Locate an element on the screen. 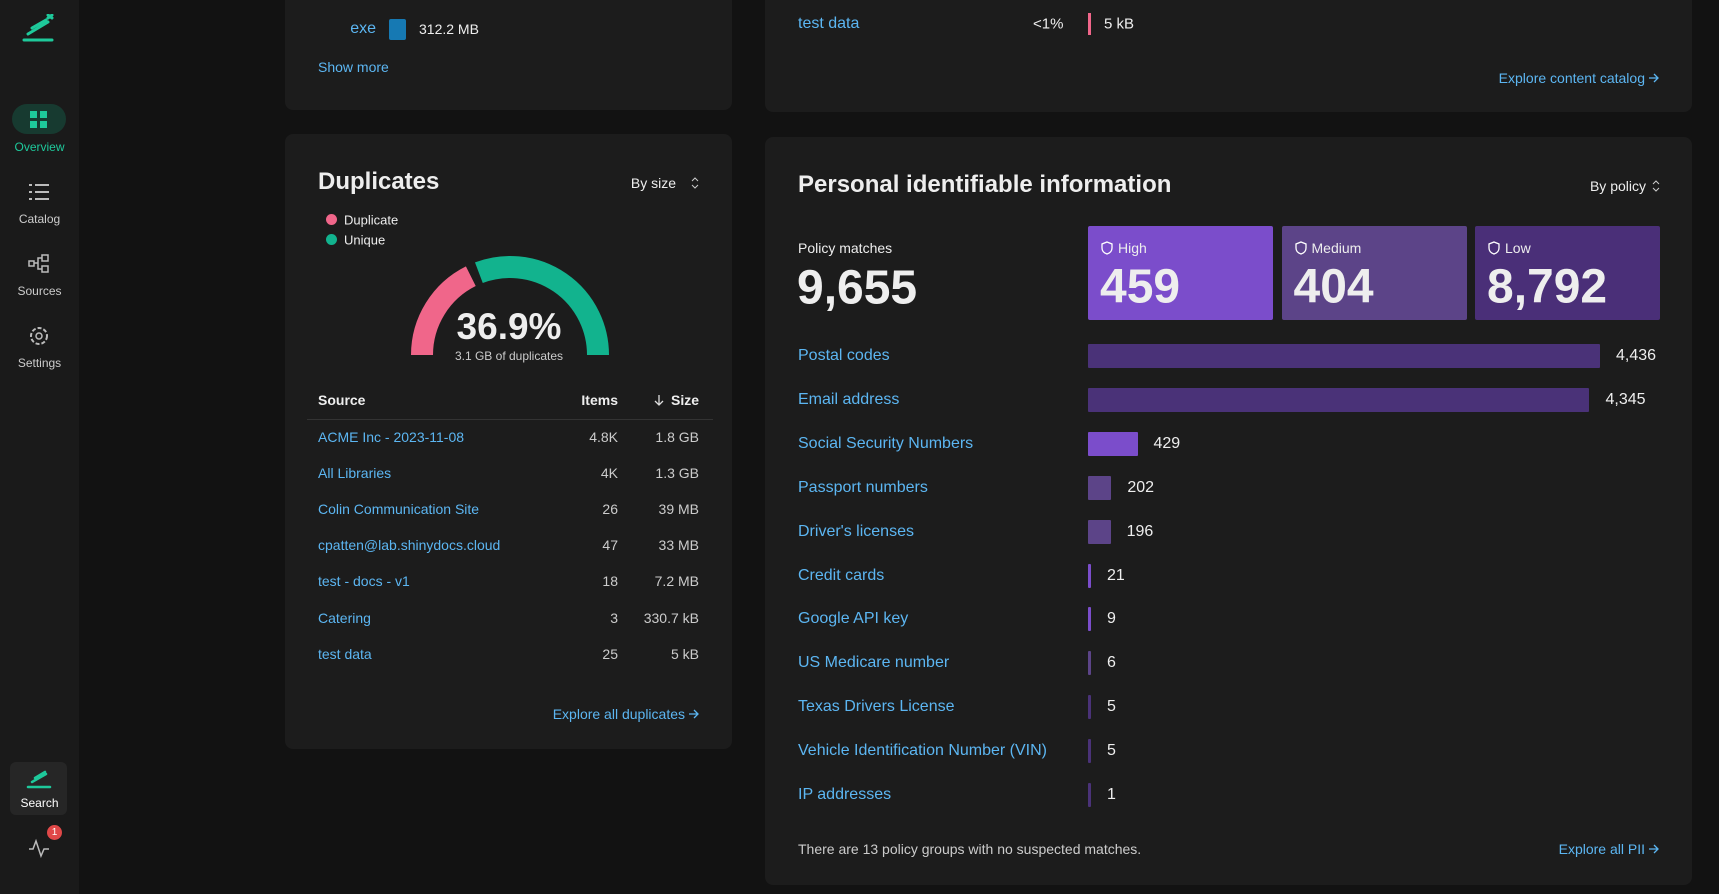 This screenshot has height=894, width=1719. pii-value: 9 is located at coordinates (1111, 619).